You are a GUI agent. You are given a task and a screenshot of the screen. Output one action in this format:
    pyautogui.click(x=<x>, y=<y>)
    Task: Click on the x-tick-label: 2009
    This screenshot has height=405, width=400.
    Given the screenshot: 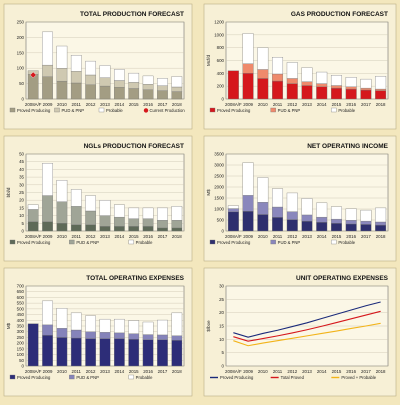 What is the action you would take?
    pyautogui.click(x=48, y=104)
    